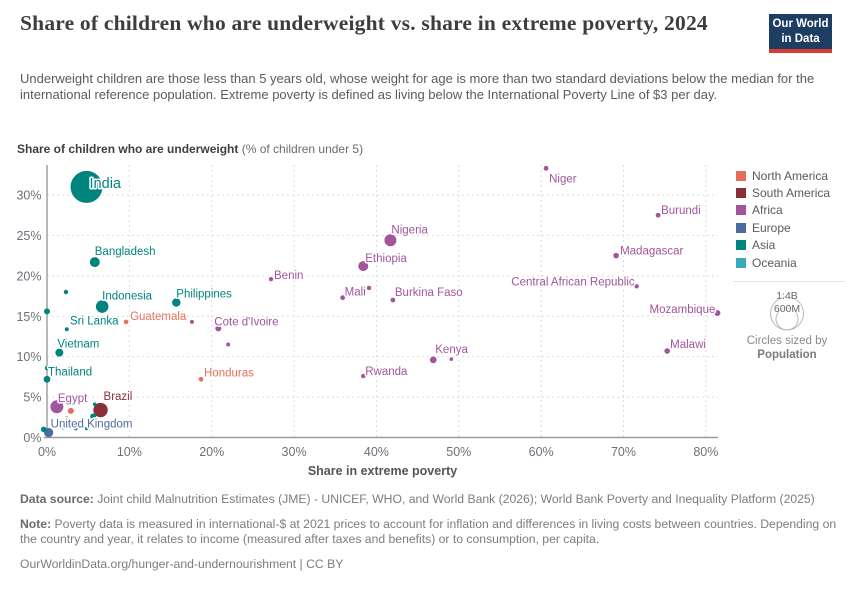  What do you see at coordinates (246, 322) in the screenshot?
I see `country-label-cote-d-ivoire: Cote d'Ivoire` at bounding box center [246, 322].